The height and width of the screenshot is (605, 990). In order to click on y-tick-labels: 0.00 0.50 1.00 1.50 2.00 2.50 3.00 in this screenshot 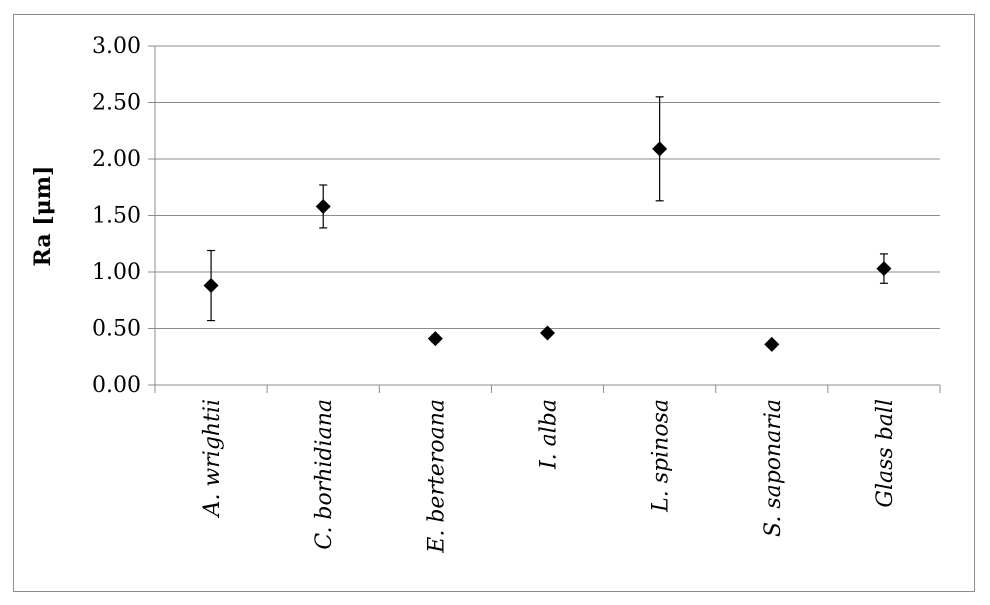, I will do `click(116, 216)`.